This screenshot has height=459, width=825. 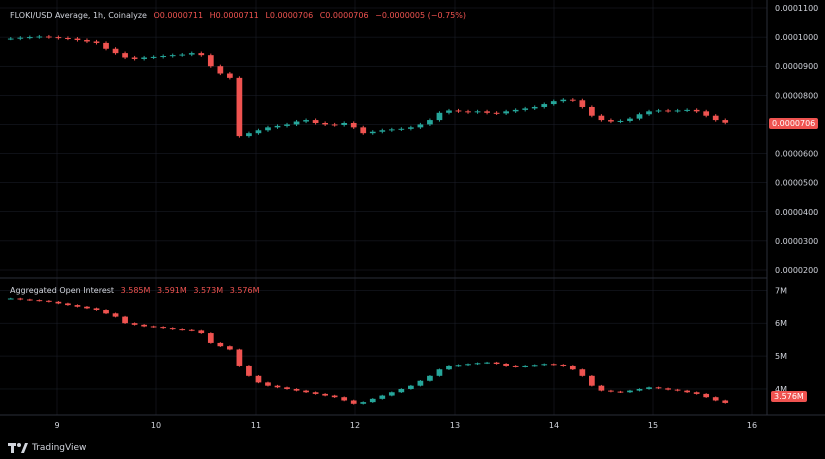 What do you see at coordinates (796, 37) in the screenshot?
I see `axis-tick-label: 0.0001000` at bounding box center [796, 37].